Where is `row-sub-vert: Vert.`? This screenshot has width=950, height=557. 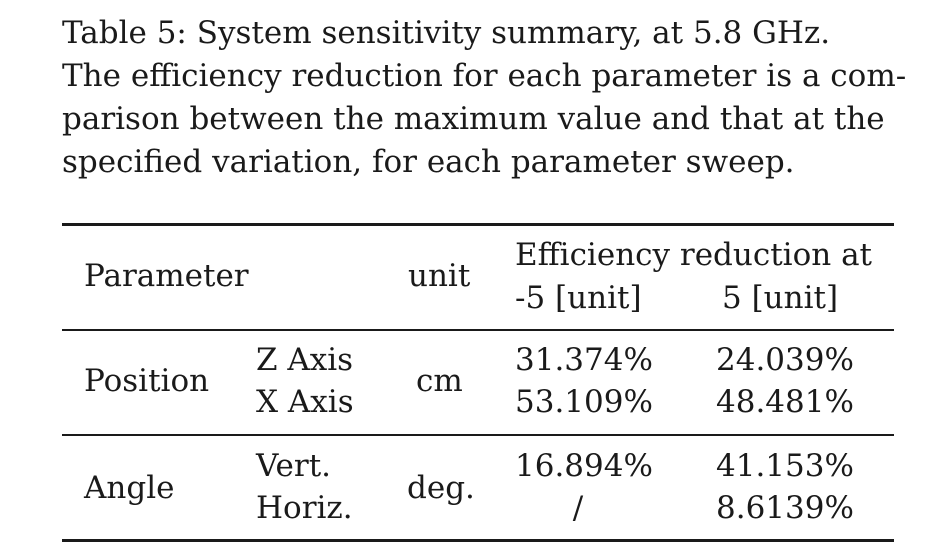
row-sub-vert: Vert. is located at coordinates (294, 466).